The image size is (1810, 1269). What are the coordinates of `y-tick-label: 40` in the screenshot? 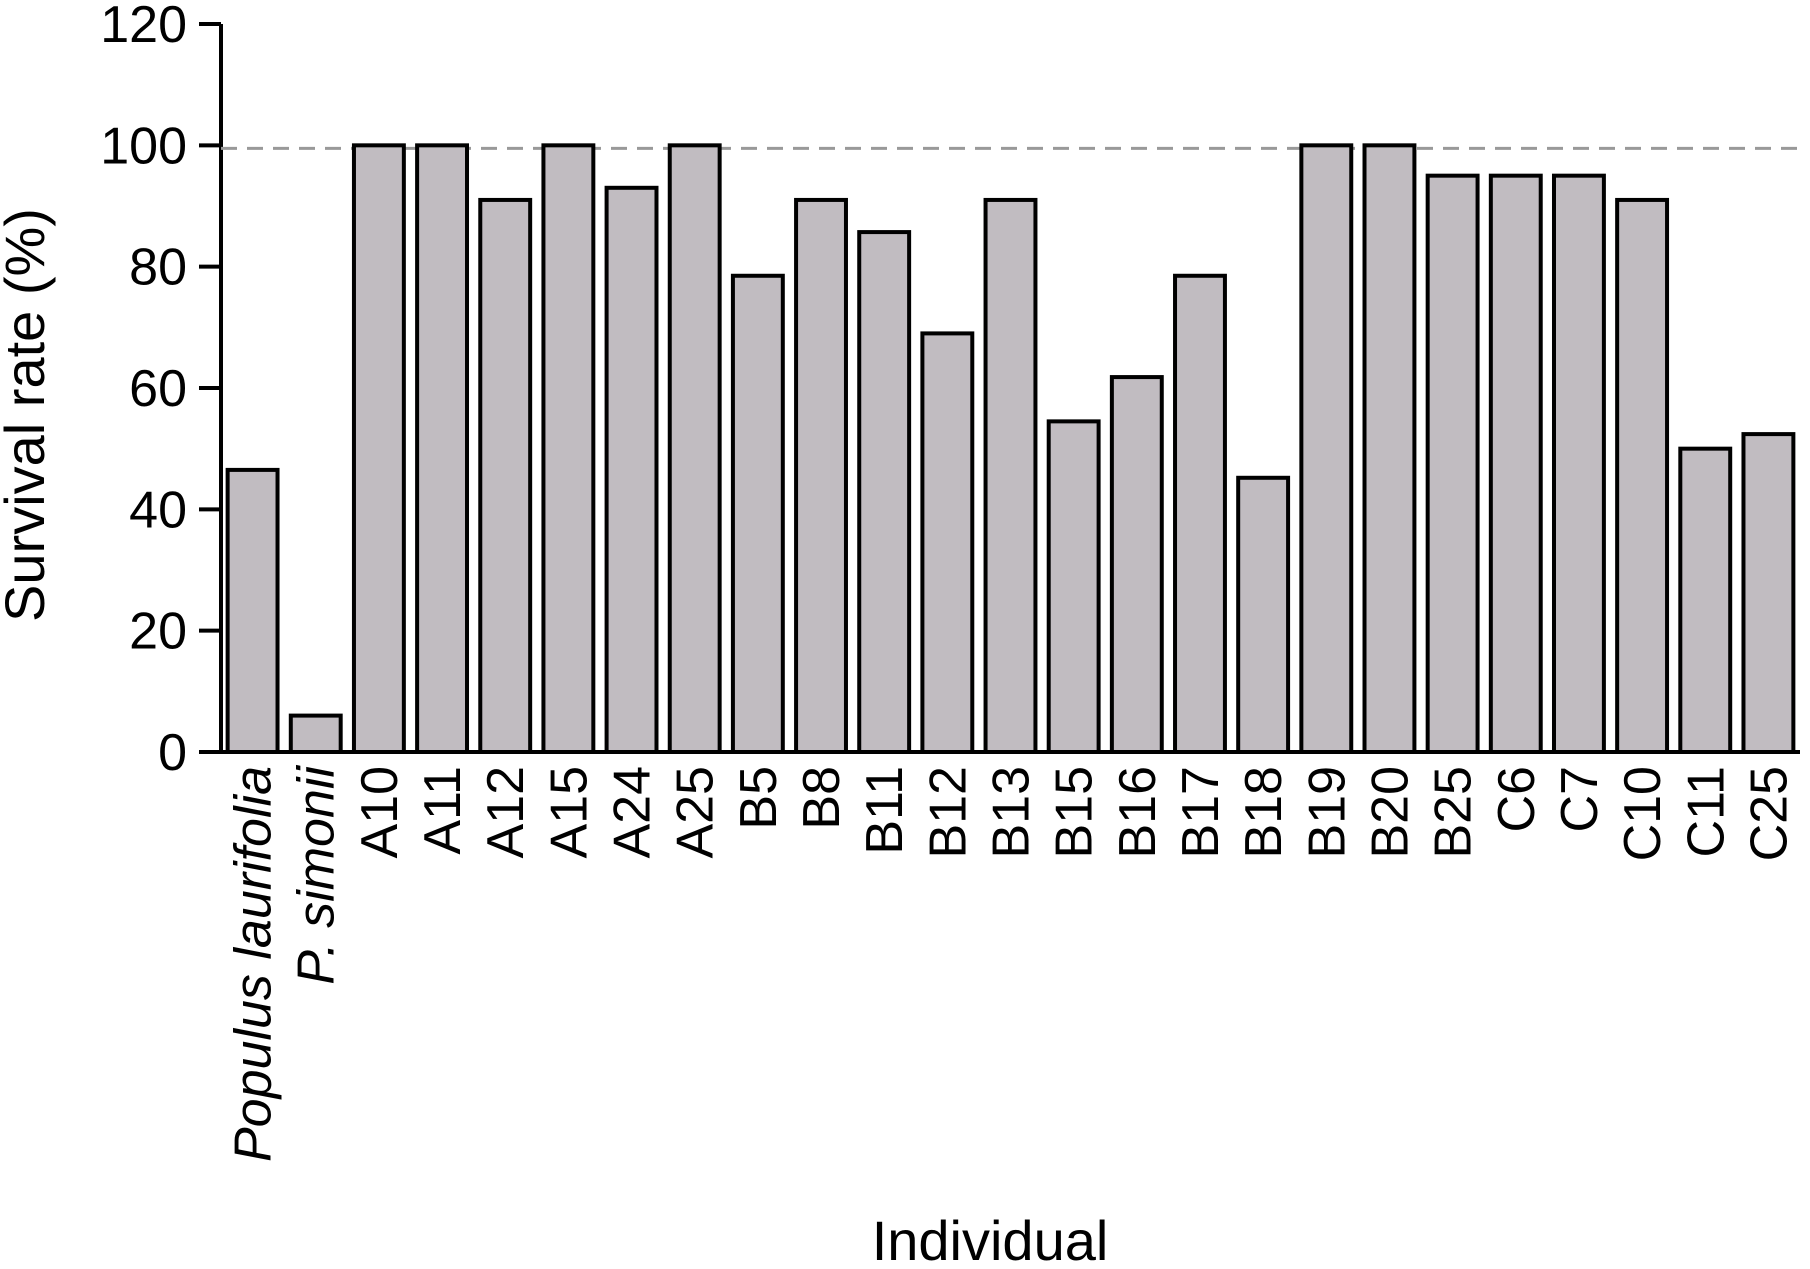 It's located at (158, 510).